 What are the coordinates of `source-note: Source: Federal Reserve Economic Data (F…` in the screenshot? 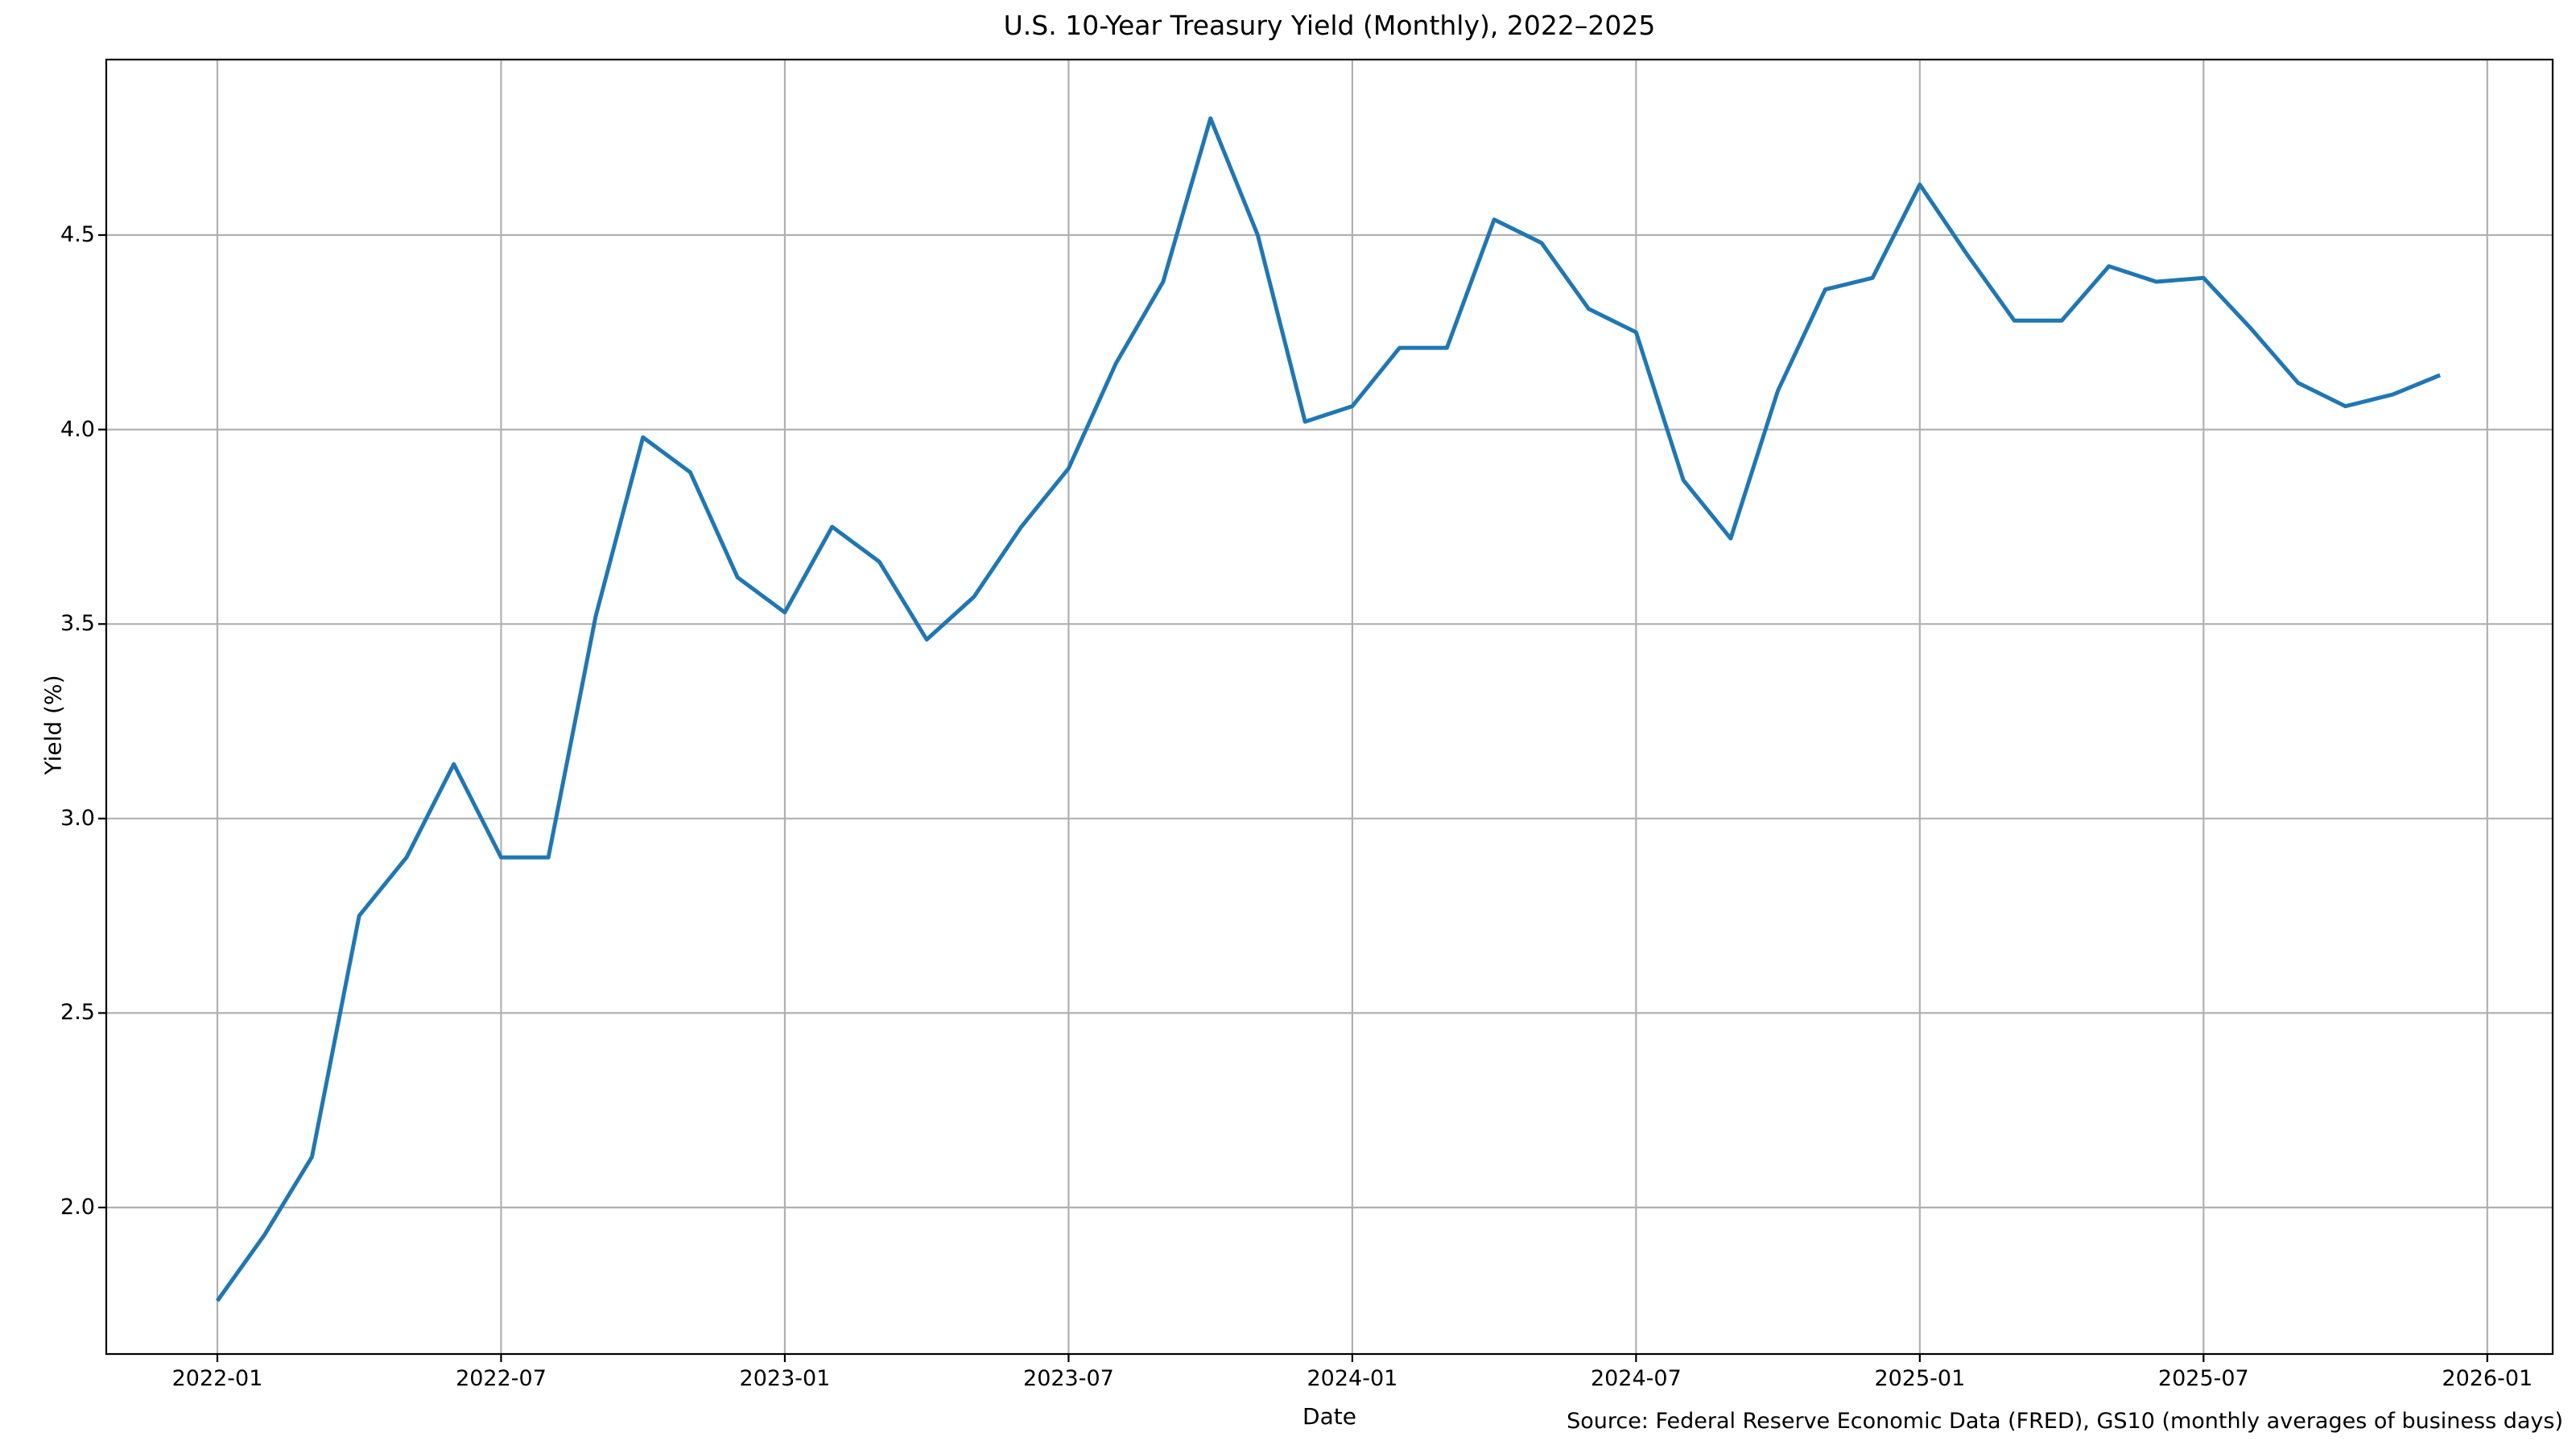 It's located at (2065, 1421).